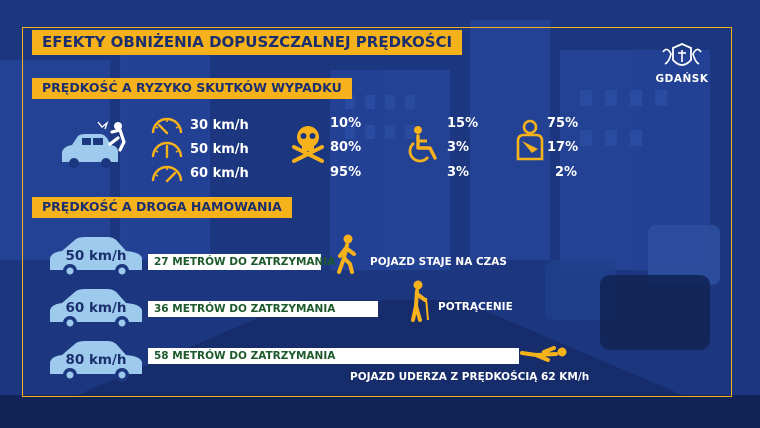  Describe the element at coordinates (566, 172) in the screenshot. I see `injury-rate-60: 2%` at that location.